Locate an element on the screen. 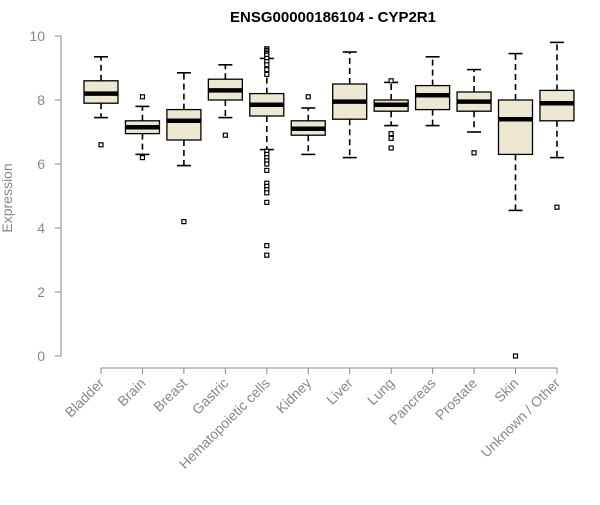  x-tick-label: Prostate is located at coordinates (456, 399).